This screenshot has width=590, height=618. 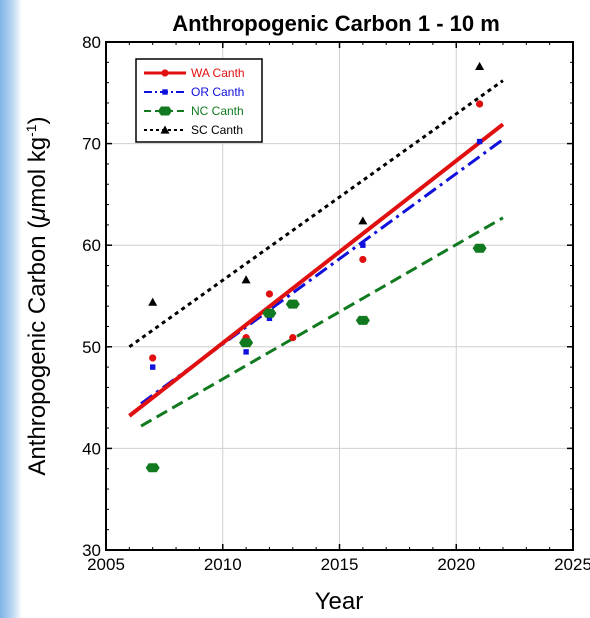 I want to click on y-tick-label: 70, so click(x=91, y=144).